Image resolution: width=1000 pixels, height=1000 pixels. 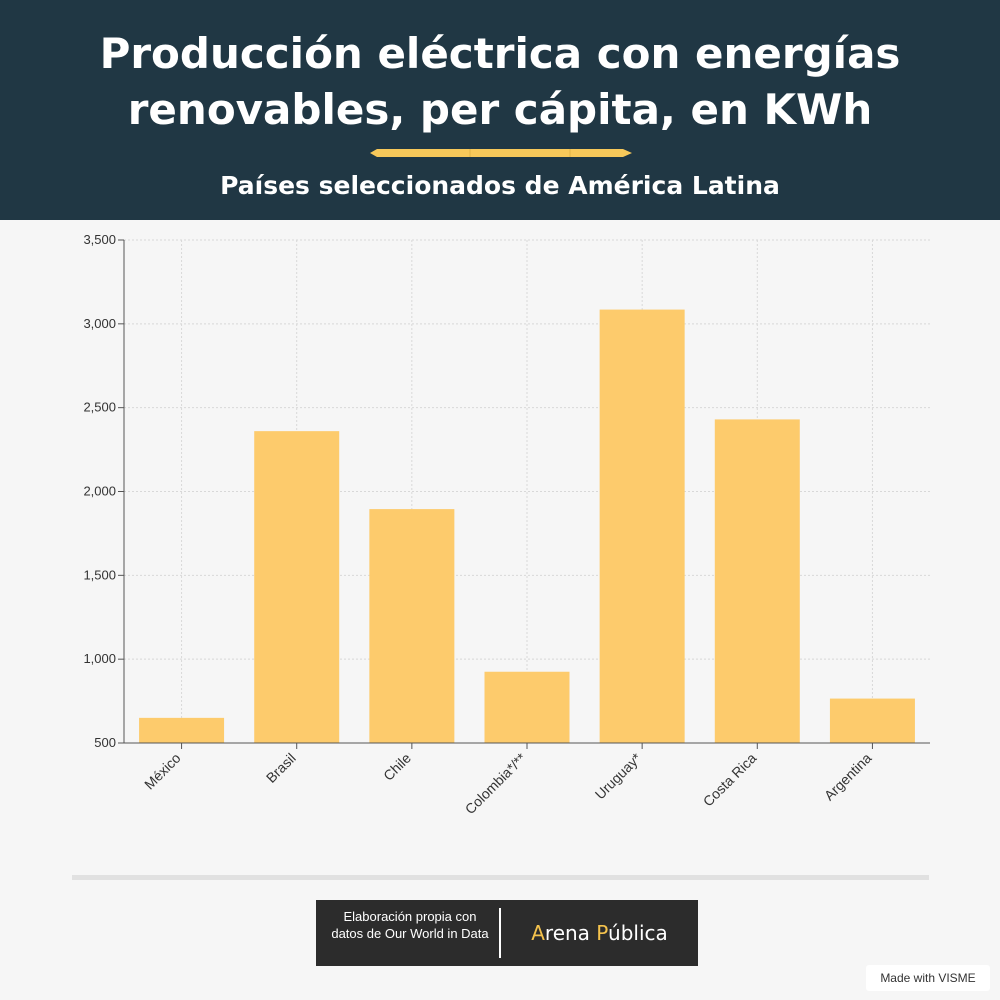 What do you see at coordinates (162, 771) in the screenshot?
I see `x-tick-label: México` at bounding box center [162, 771].